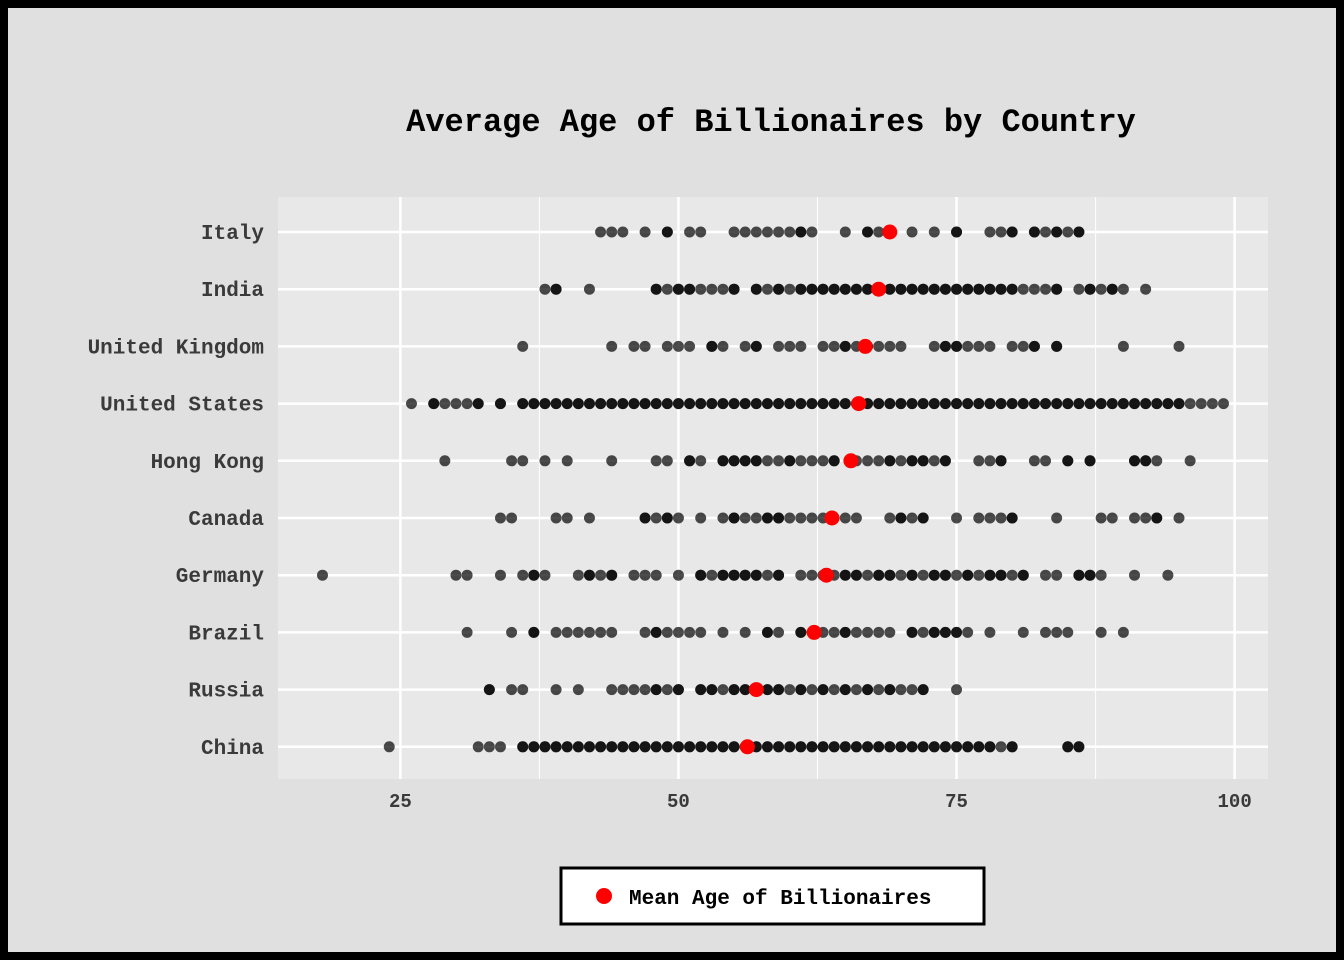  What do you see at coordinates (207, 463) in the screenshot?
I see `y-tick-label-hong-kong: Hong Kong` at bounding box center [207, 463].